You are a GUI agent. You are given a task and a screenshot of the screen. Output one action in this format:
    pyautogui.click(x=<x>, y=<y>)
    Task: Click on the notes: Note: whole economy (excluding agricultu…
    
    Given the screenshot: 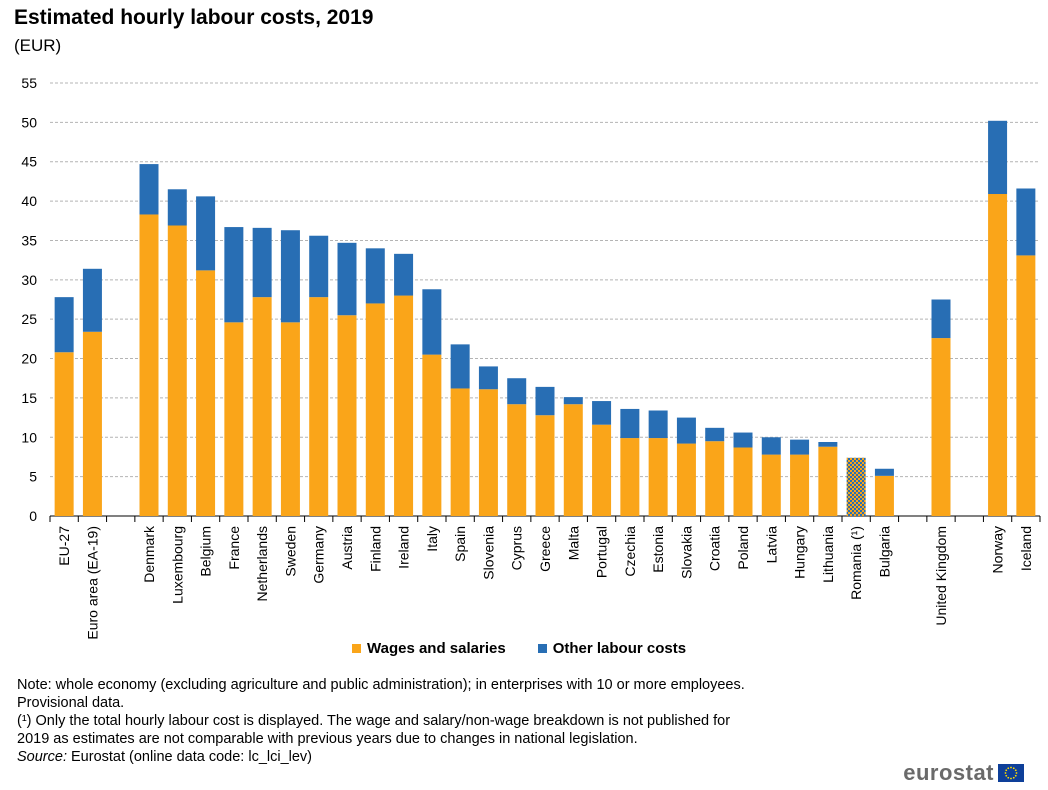 What is the action you would take?
    pyautogui.click(x=427, y=721)
    